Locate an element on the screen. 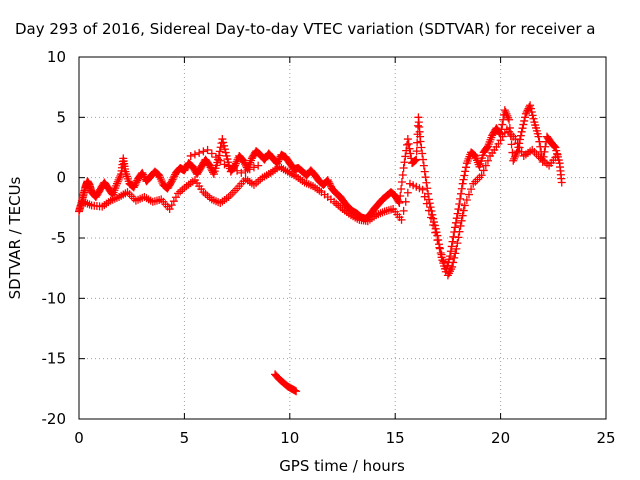 This screenshot has height=480, width=640. x-tick-label: 10 is located at coordinates (289, 438).